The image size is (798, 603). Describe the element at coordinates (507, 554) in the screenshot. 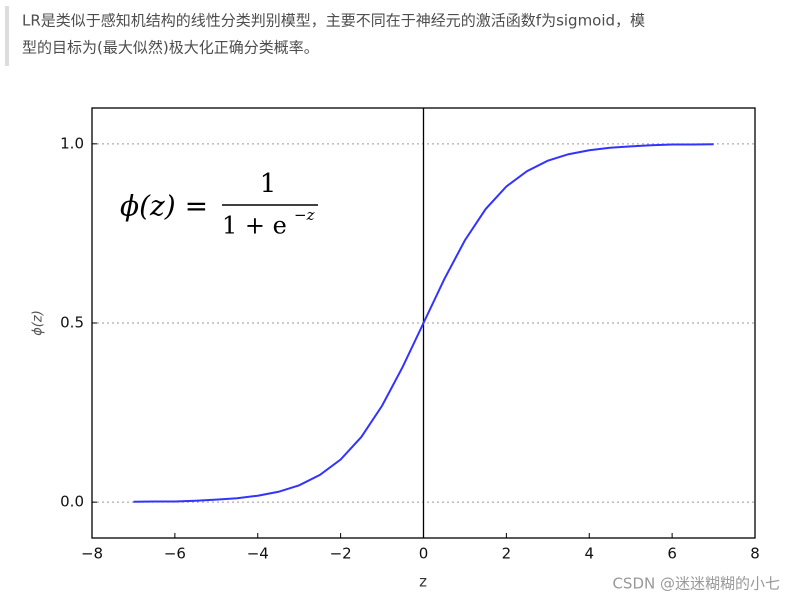

I see `x-tick-label: 2` at that location.